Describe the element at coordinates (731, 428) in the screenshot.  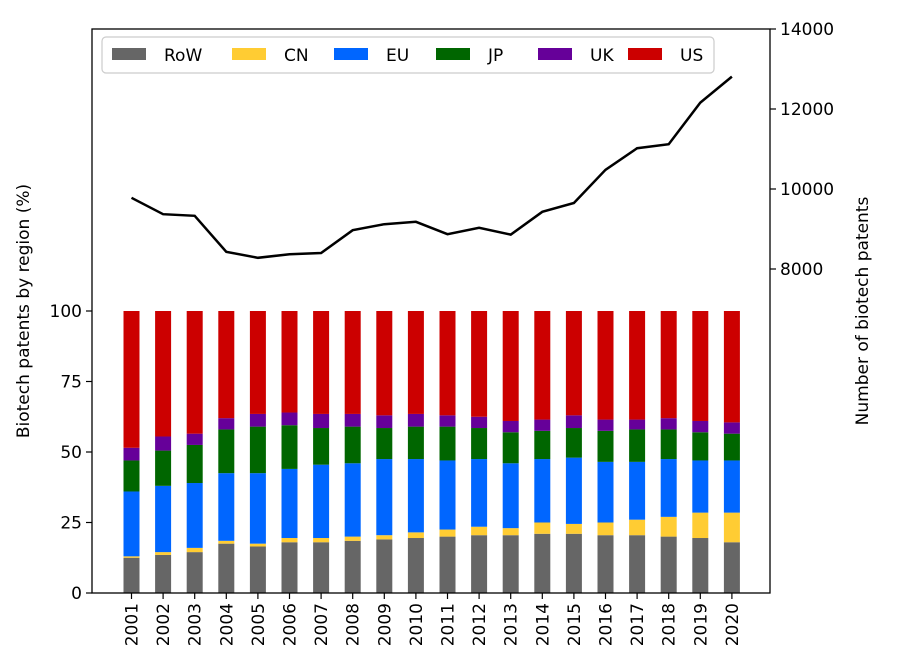
I see `bar-uk-2020` at that location.